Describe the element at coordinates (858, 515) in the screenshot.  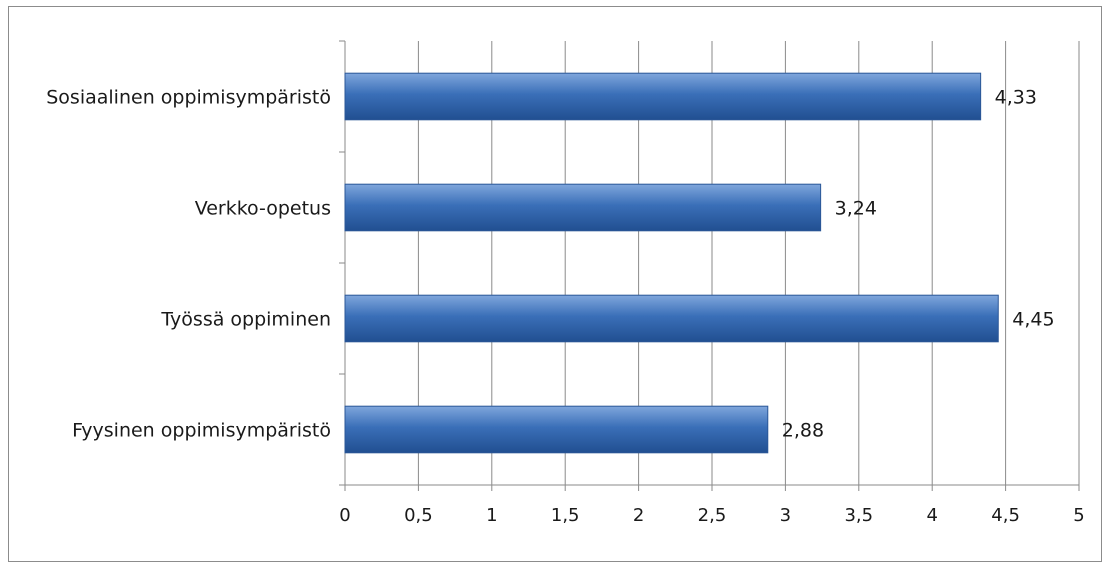
I see `x-tick-label: 3,5` at that location.